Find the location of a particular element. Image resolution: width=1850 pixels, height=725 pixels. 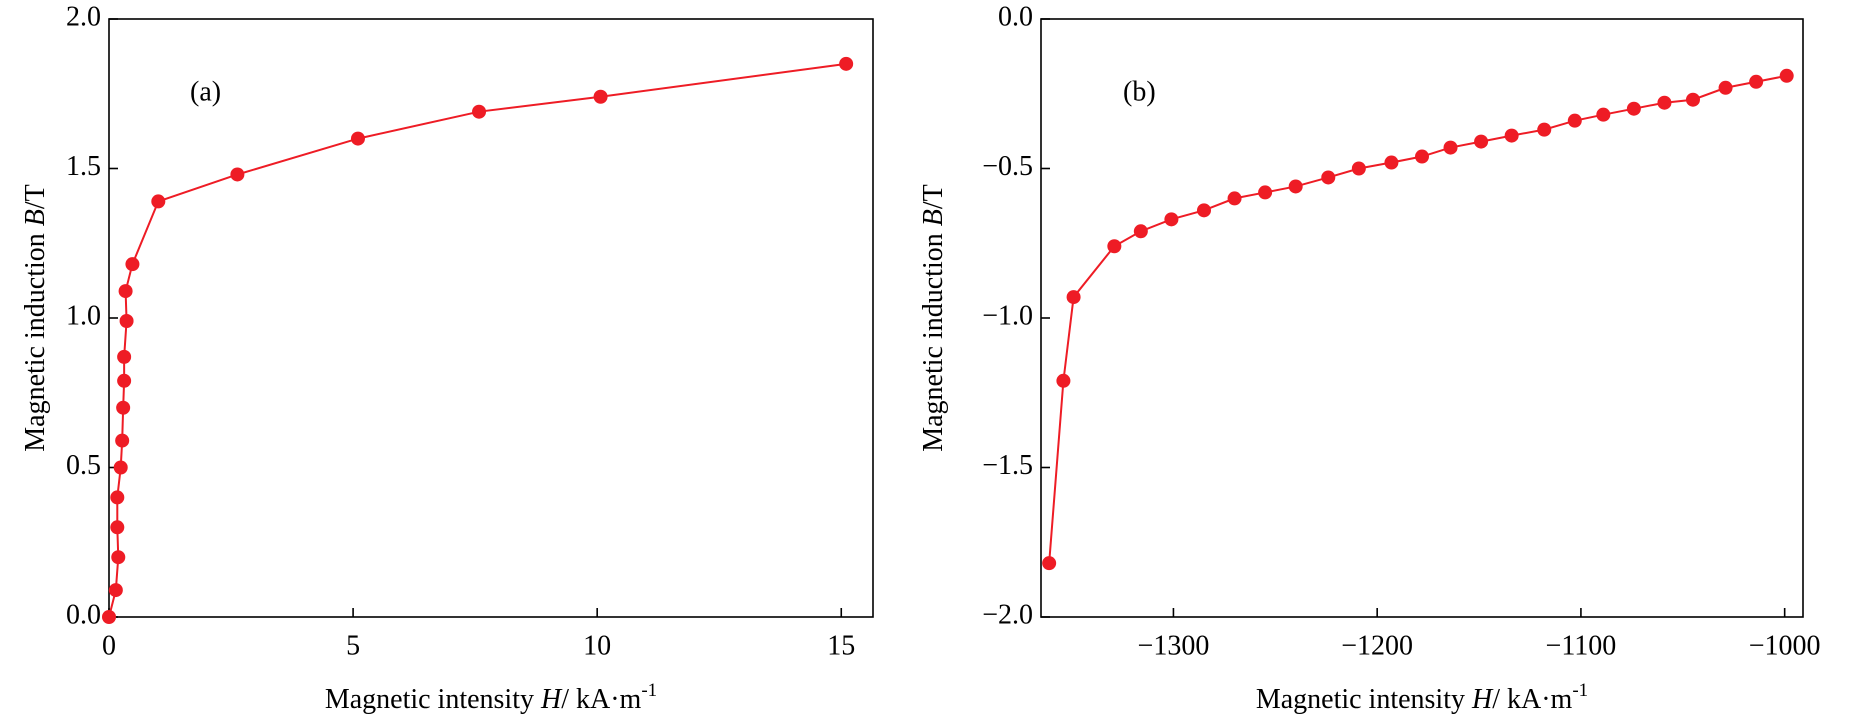

y-tick-label: 2.0 is located at coordinates (83, 16).